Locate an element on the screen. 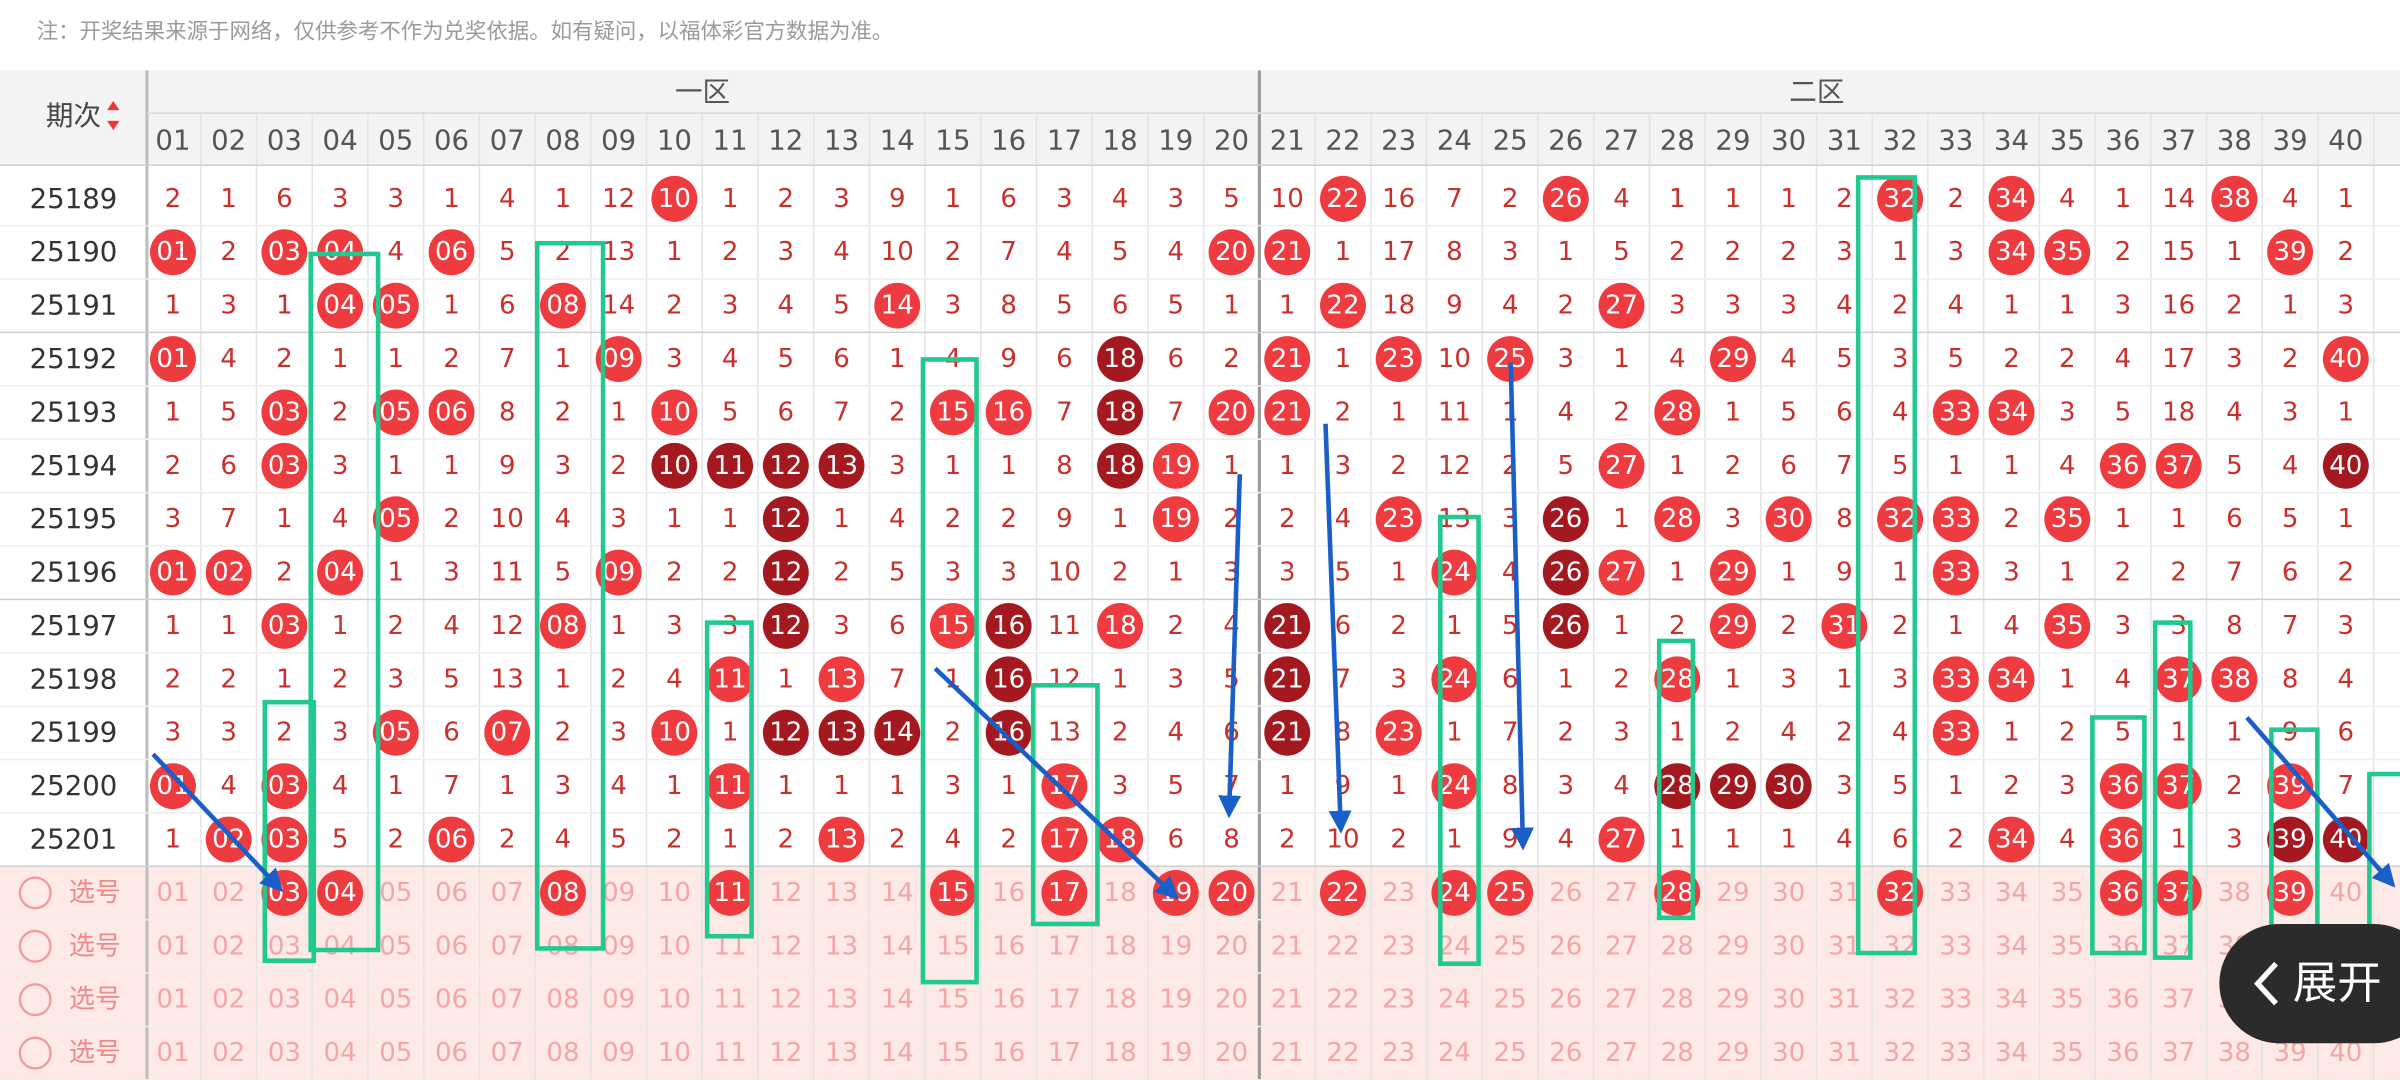 The image size is (2400, 1080). pick-number: 15 is located at coordinates (952, 1000).